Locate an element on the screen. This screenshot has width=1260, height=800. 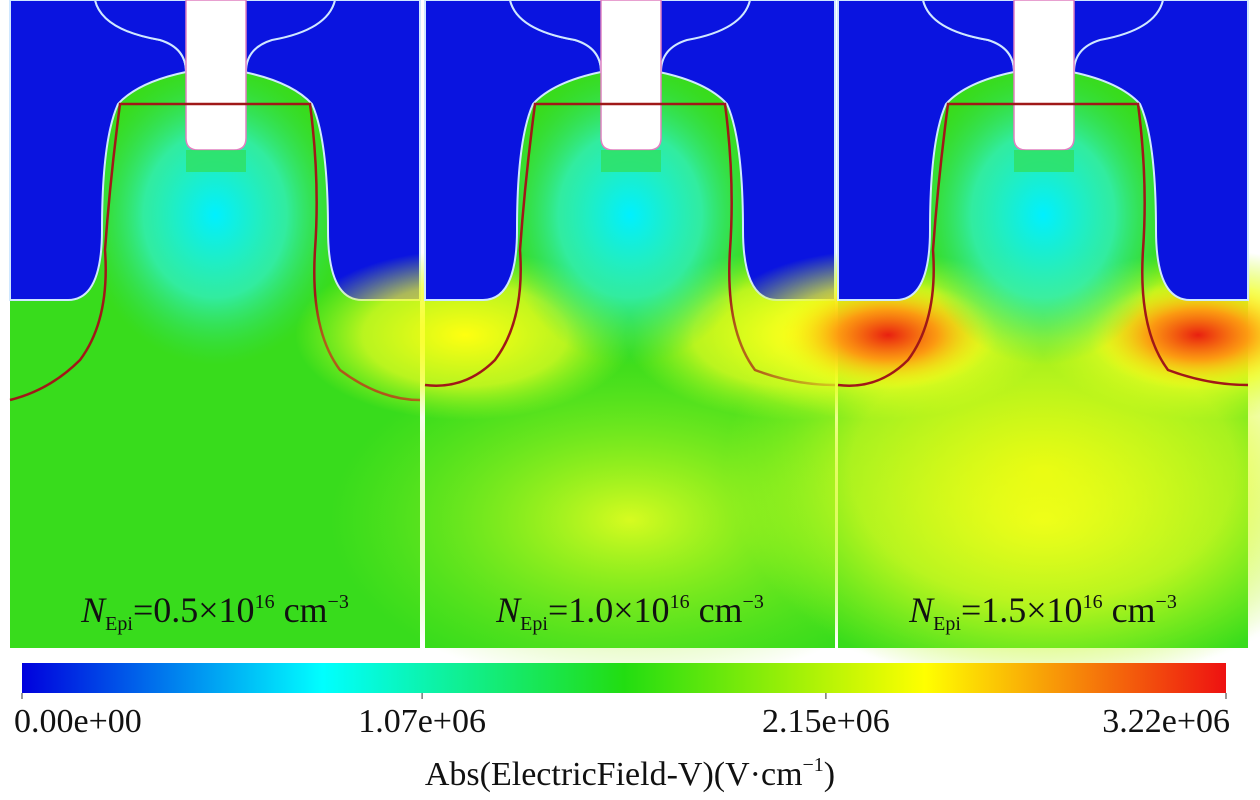
title-text: Abs(ElectricField-V)(V·cm is located at coordinates (614, 774).